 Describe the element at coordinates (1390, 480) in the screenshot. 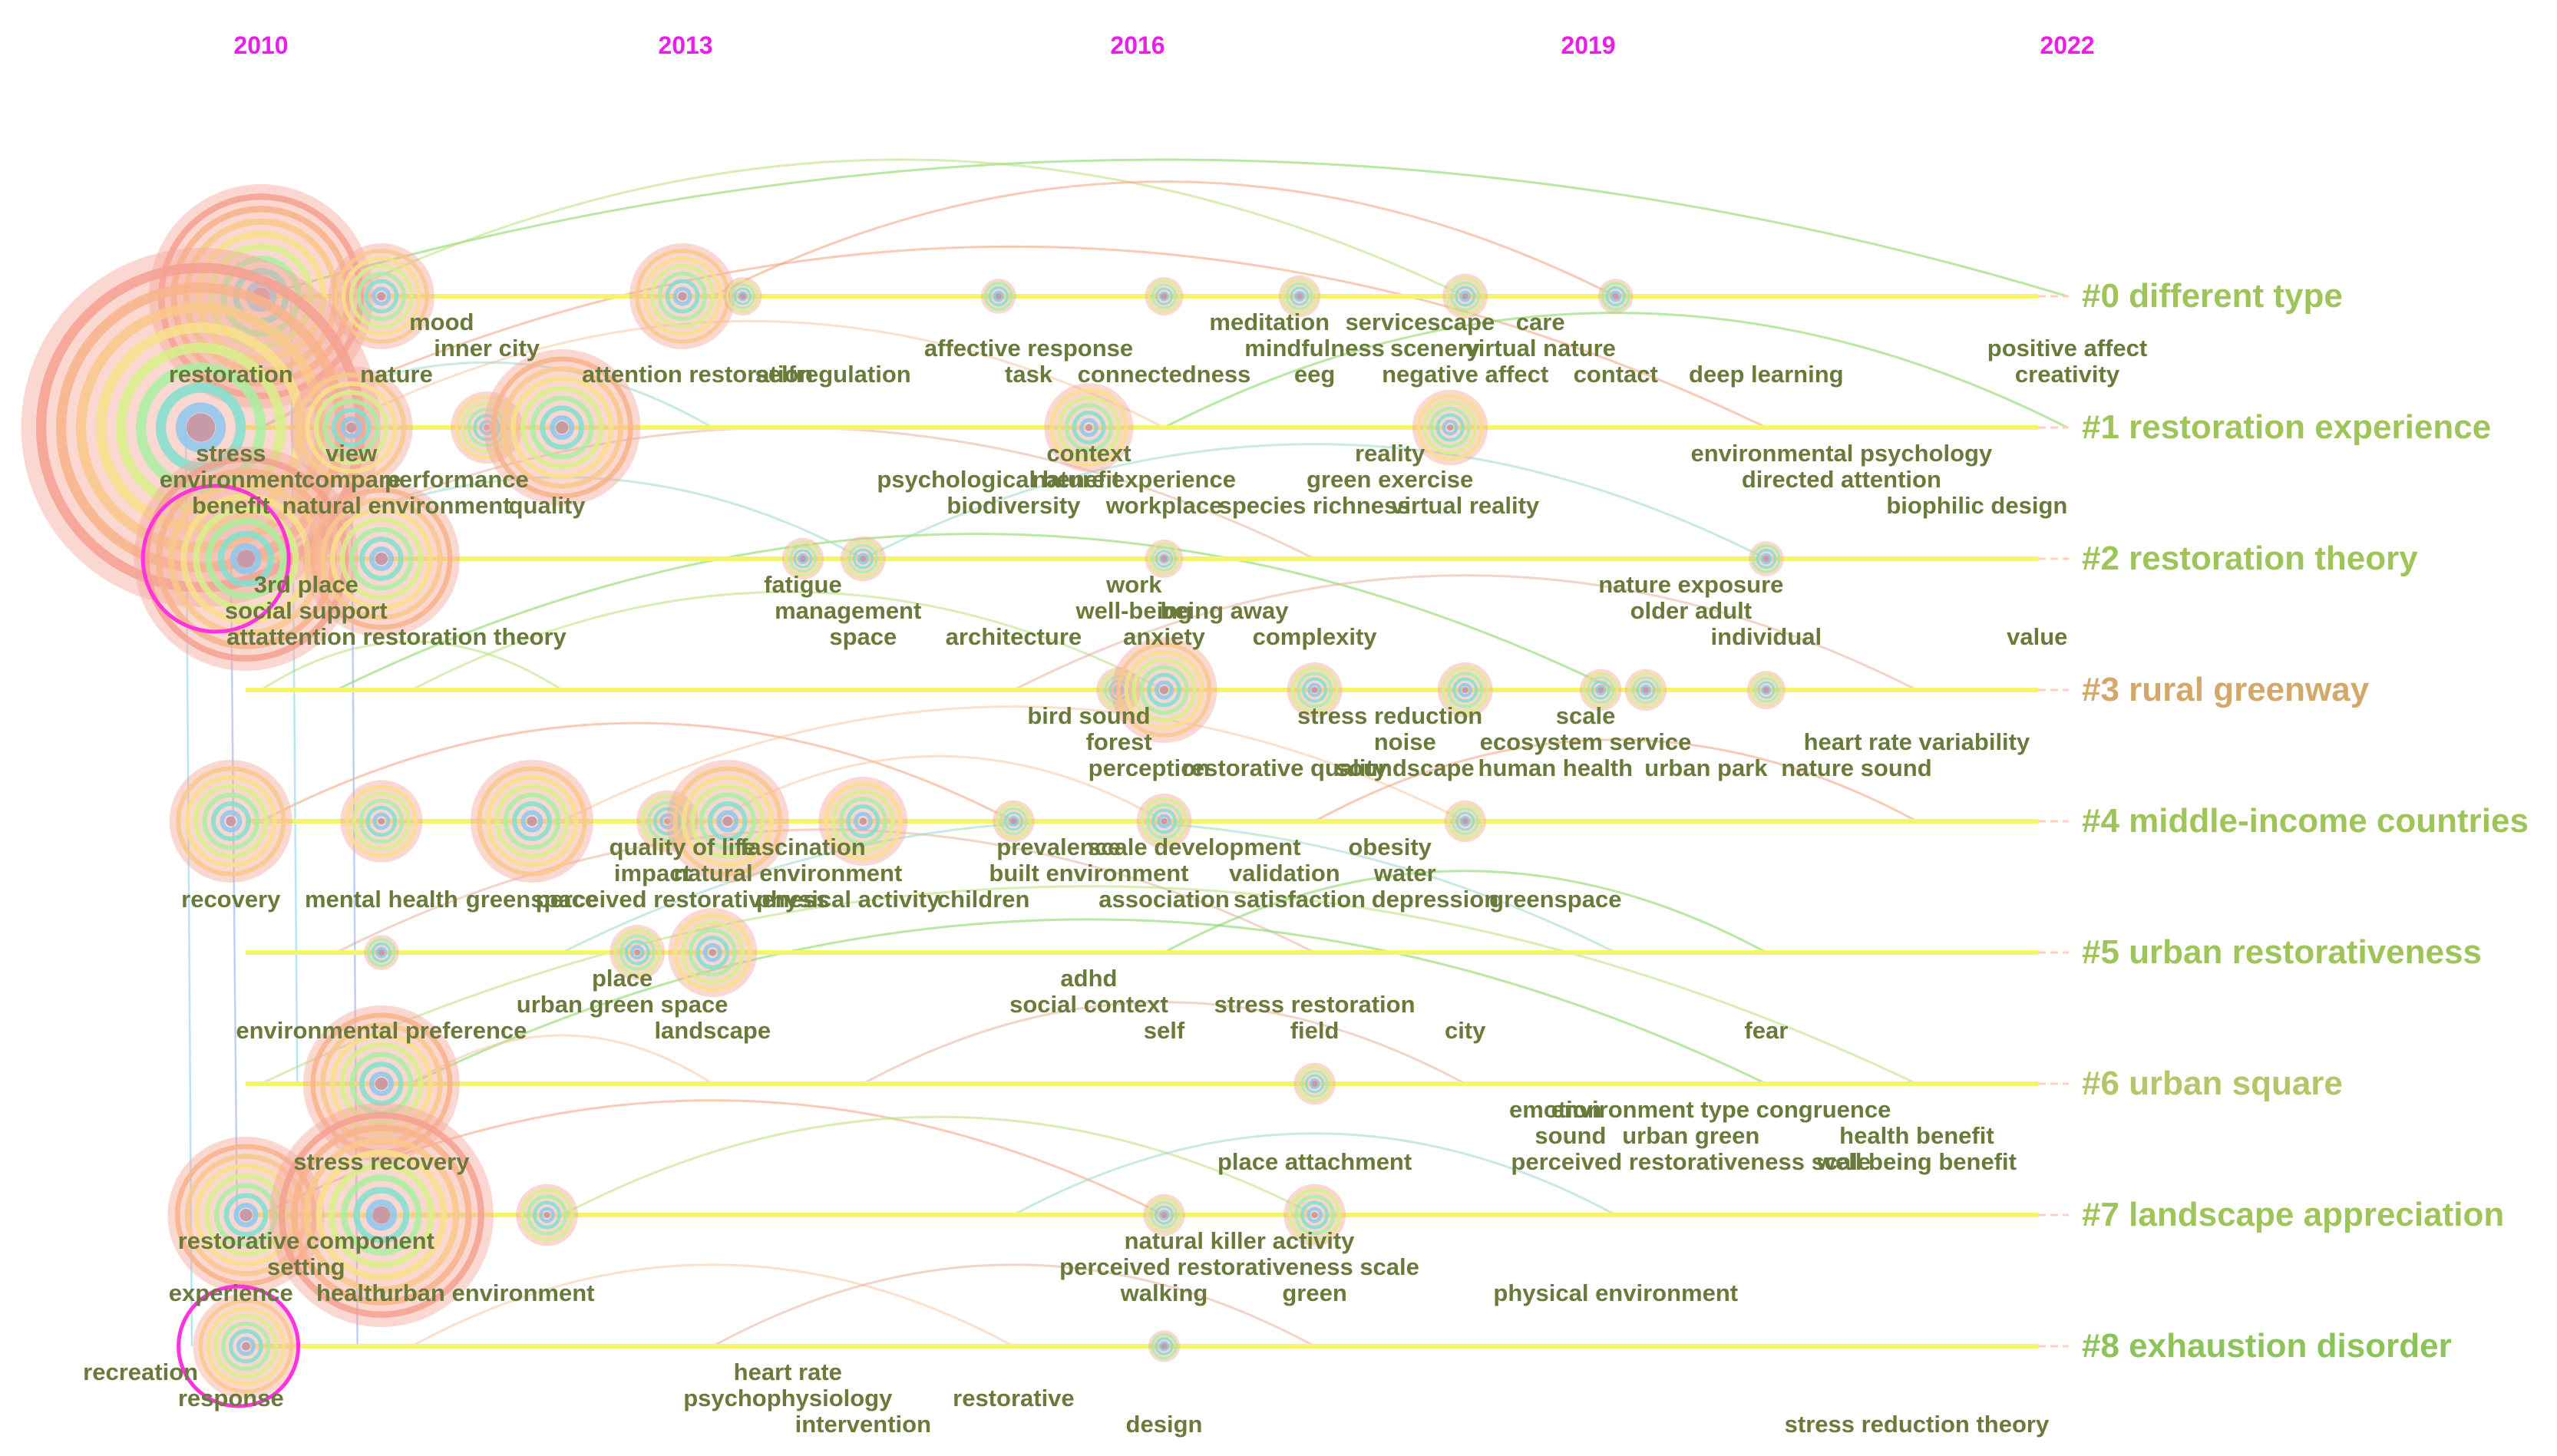

I see `keyword-label: green exercise` at that location.